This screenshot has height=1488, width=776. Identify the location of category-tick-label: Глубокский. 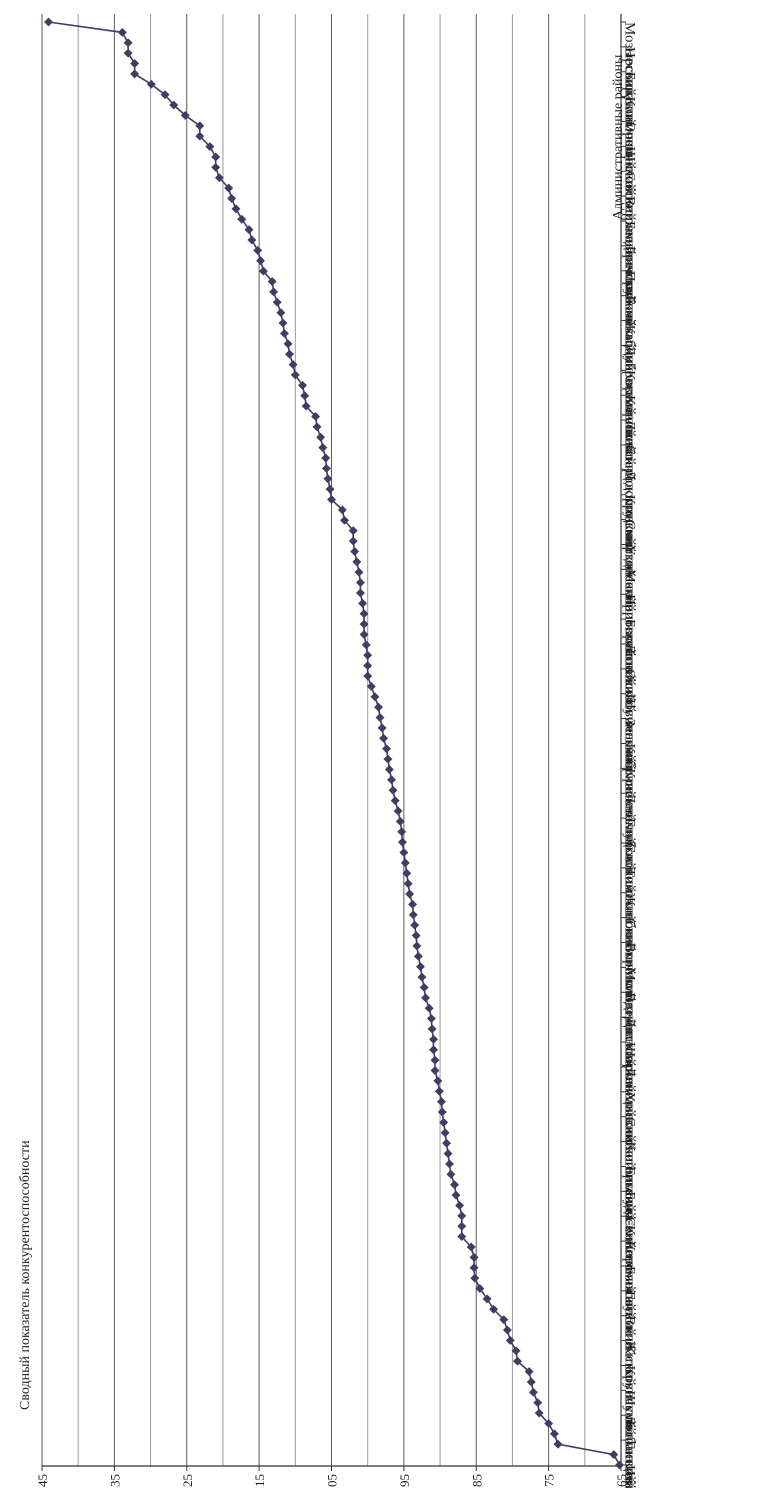
(630, 855).